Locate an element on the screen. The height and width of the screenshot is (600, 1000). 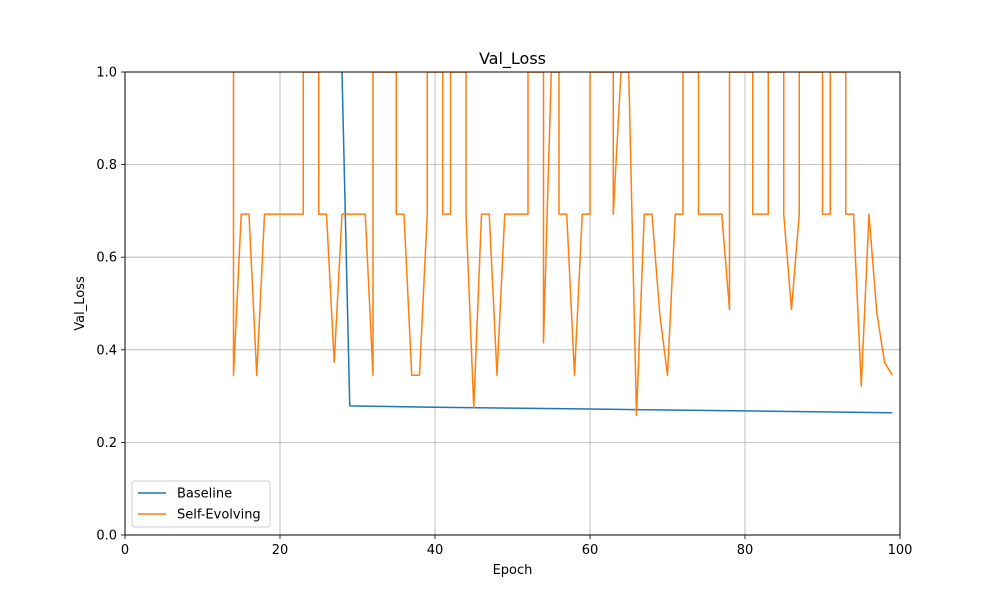
legend: Baseline Self-Evolving is located at coordinates (201, 504).